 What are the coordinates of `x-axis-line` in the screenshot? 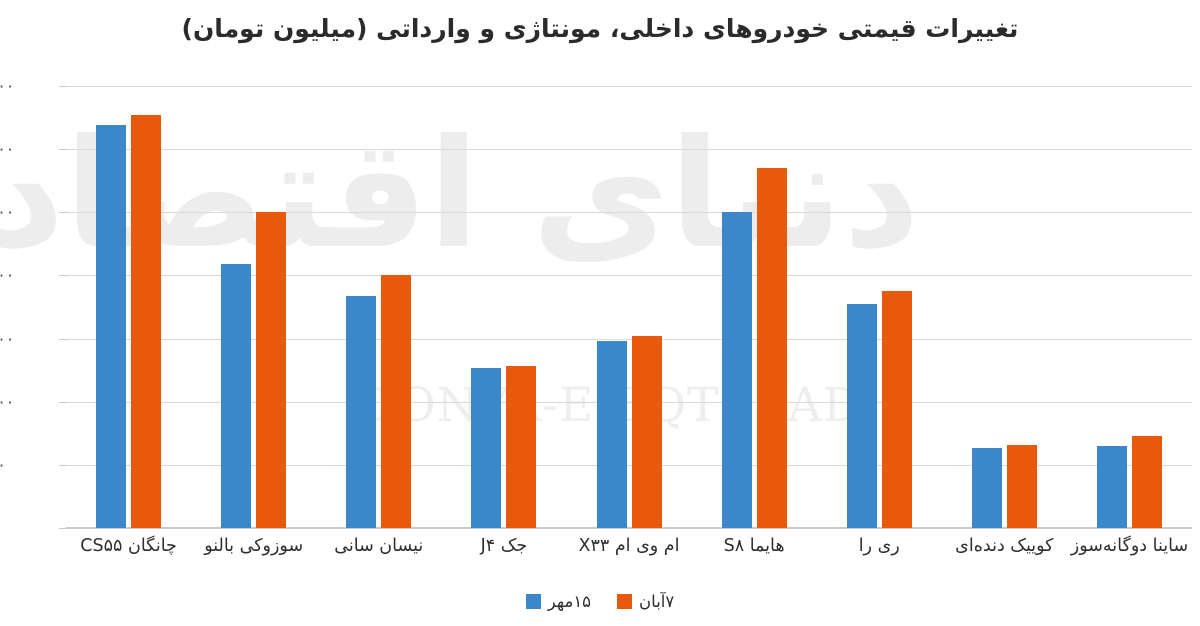 It's located at (629, 528).